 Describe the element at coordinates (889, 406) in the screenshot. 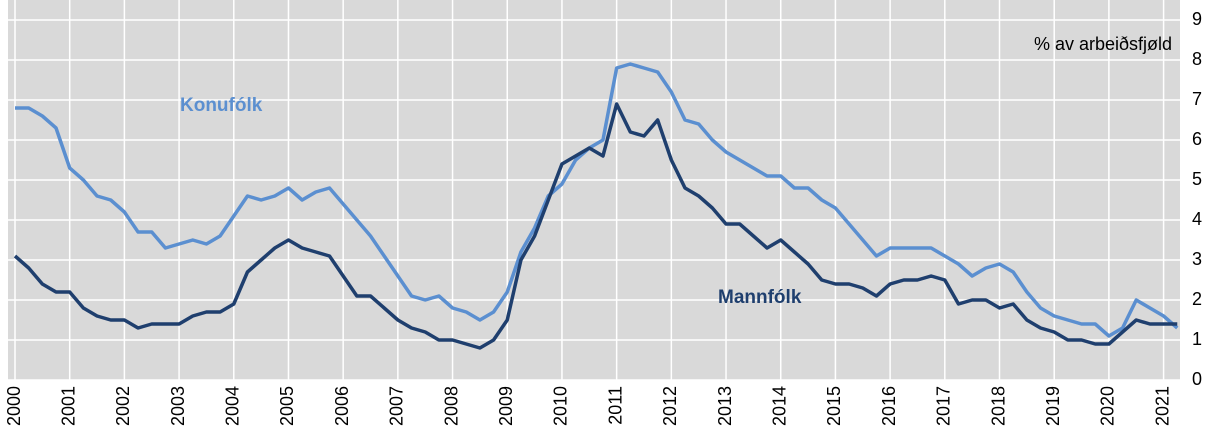

I see `x-tick-label: 2016` at that location.